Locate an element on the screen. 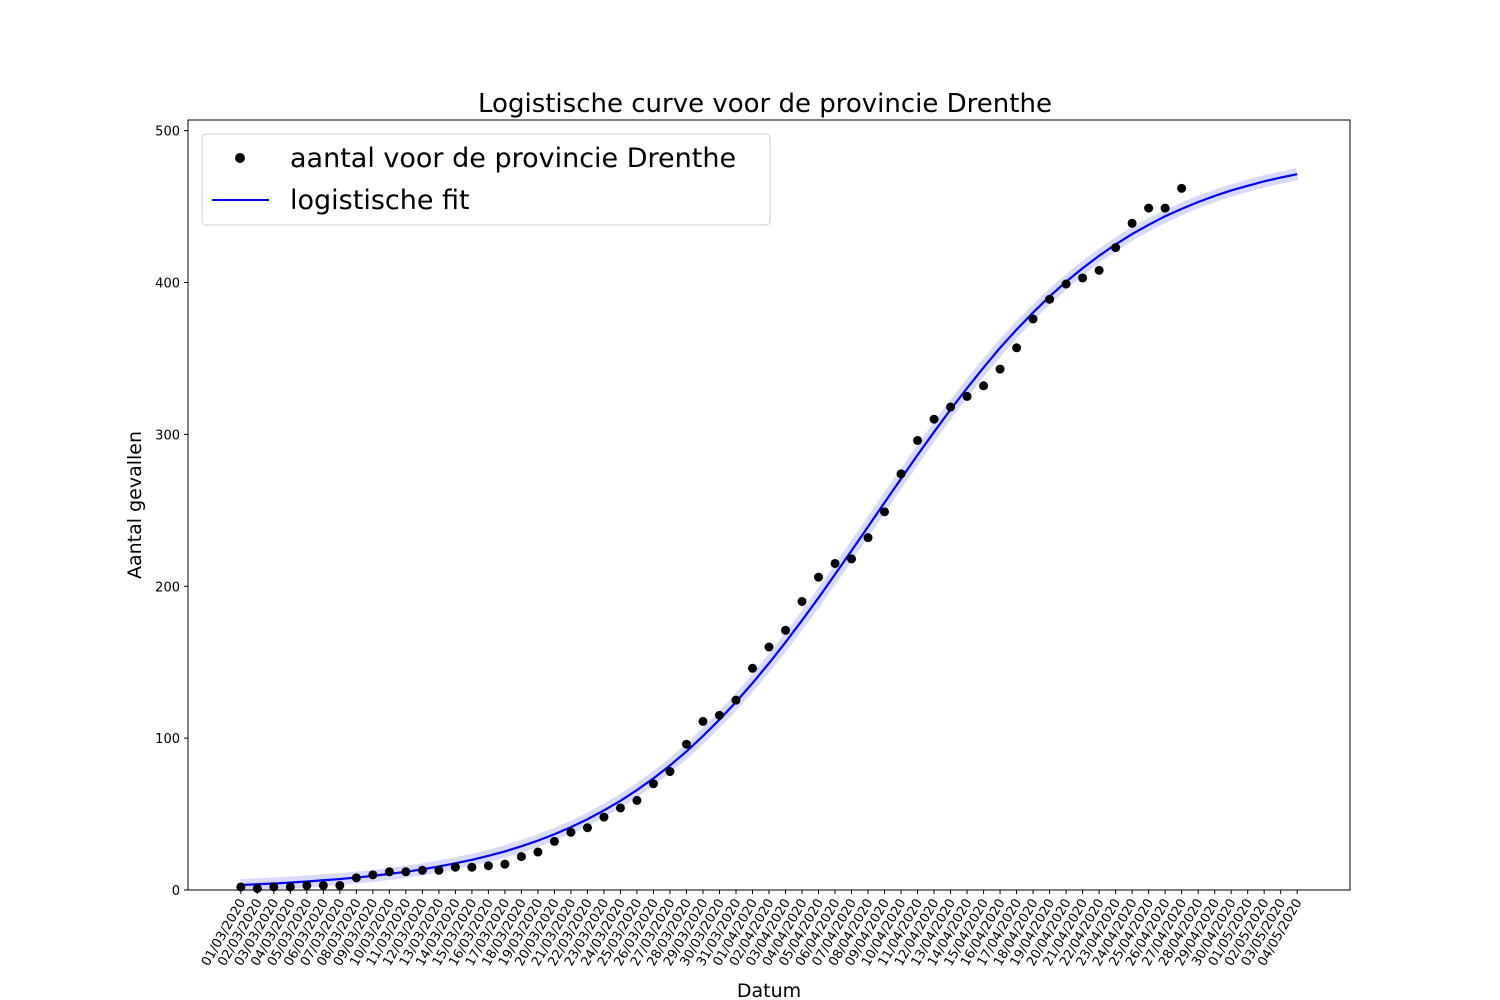 This screenshot has width=1500, height=1000. y-tick-label: 100 is located at coordinates (167, 739).